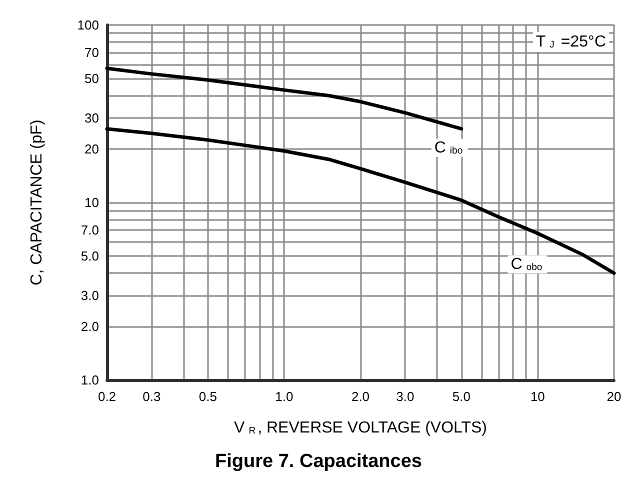 The height and width of the screenshot is (497, 637). Describe the element at coordinates (91, 52) in the screenshot. I see `y-tick-label: 70` at that location.